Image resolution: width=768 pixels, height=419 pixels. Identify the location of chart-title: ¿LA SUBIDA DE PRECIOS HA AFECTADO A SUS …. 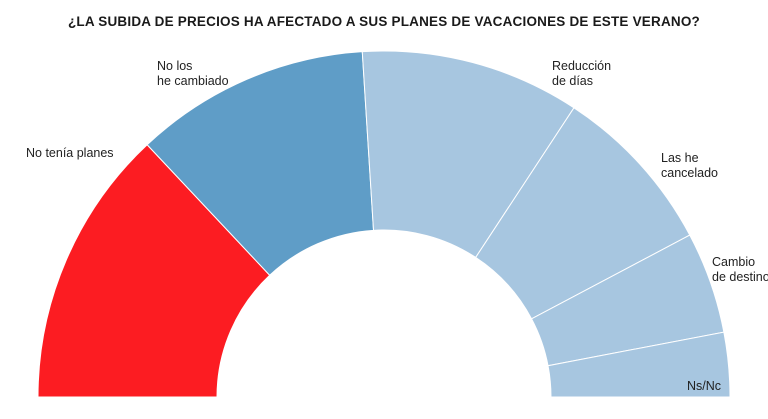
(383, 21).